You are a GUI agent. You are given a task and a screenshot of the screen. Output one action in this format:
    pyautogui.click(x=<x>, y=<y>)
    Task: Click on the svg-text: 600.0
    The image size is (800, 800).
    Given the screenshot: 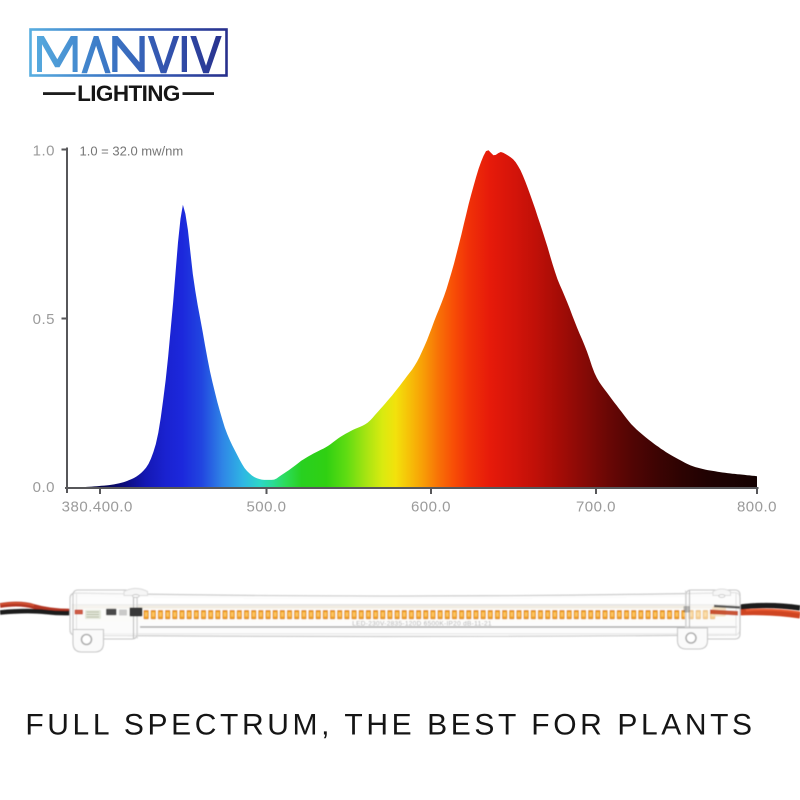 What is the action you would take?
    pyautogui.click(x=431, y=507)
    